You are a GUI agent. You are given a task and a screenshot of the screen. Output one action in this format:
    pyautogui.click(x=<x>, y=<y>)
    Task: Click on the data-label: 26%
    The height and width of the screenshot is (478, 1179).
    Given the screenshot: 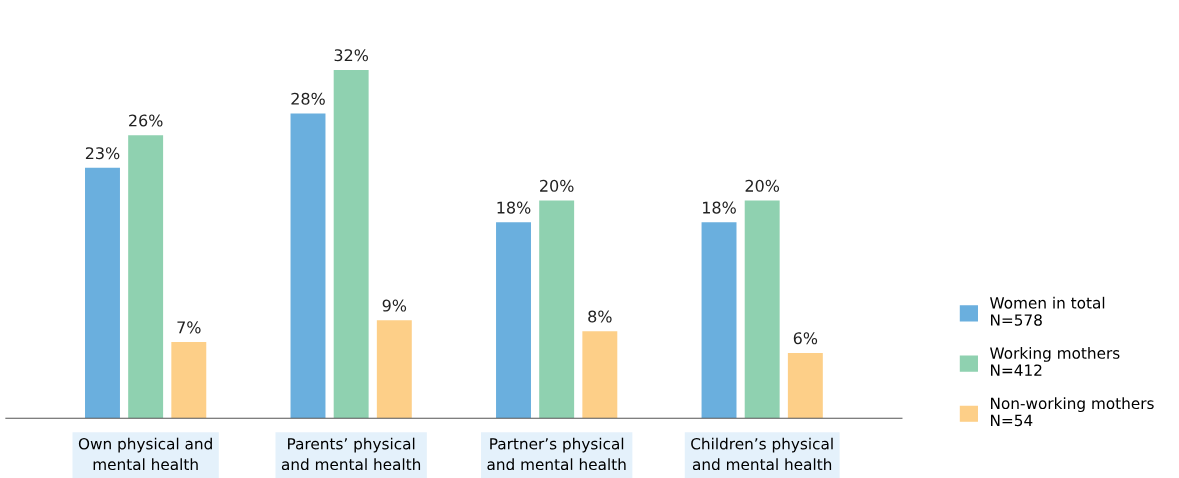 What is the action you would take?
    pyautogui.click(x=146, y=120)
    